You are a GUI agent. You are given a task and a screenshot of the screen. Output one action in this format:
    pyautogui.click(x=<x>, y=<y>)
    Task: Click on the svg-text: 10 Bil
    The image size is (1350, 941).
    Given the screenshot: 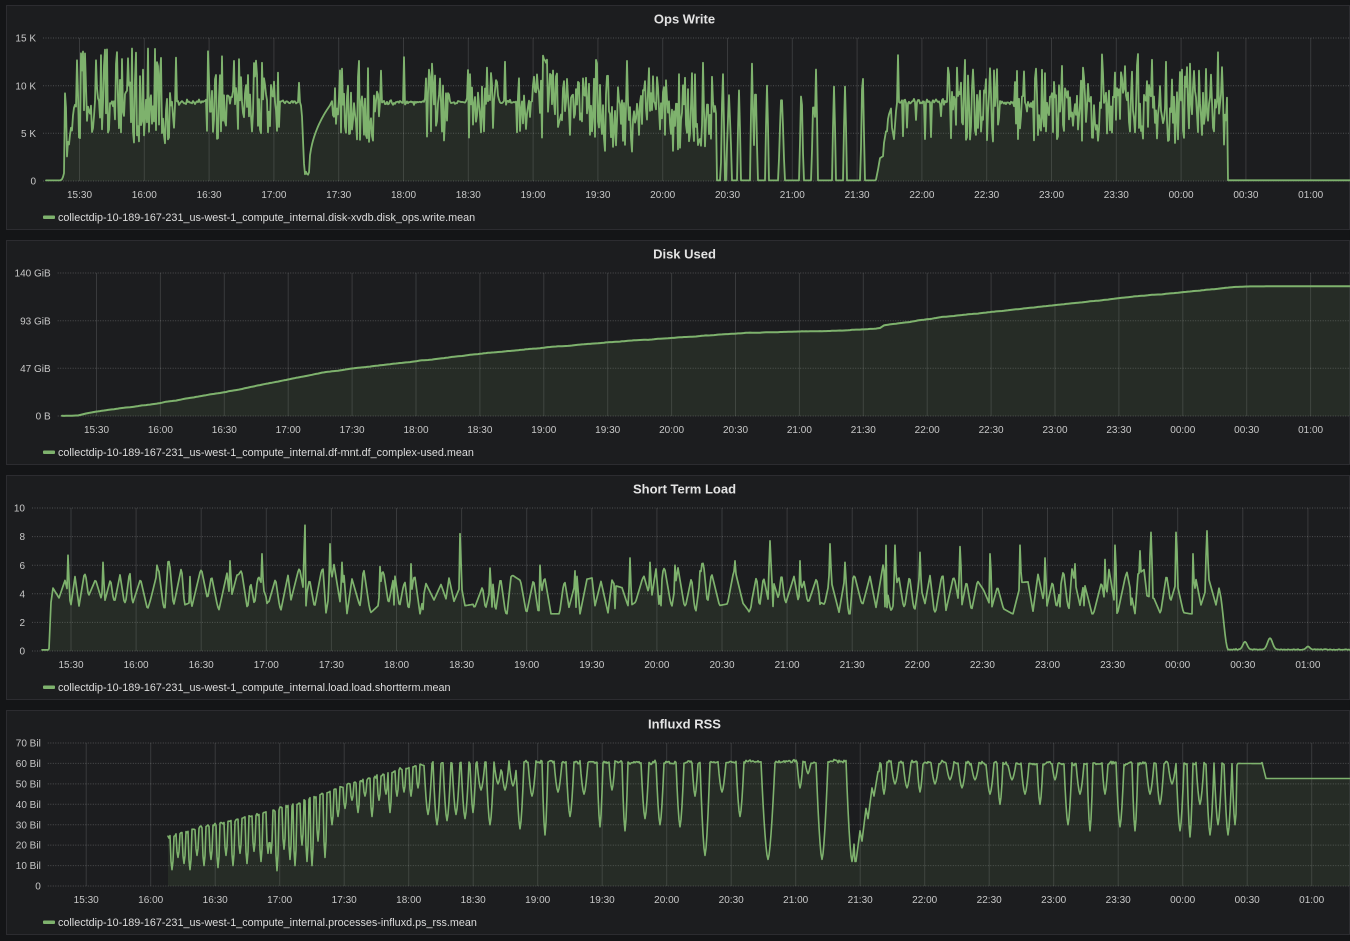 What is the action you would take?
    pyautogui.click(x=28, y=866)
    